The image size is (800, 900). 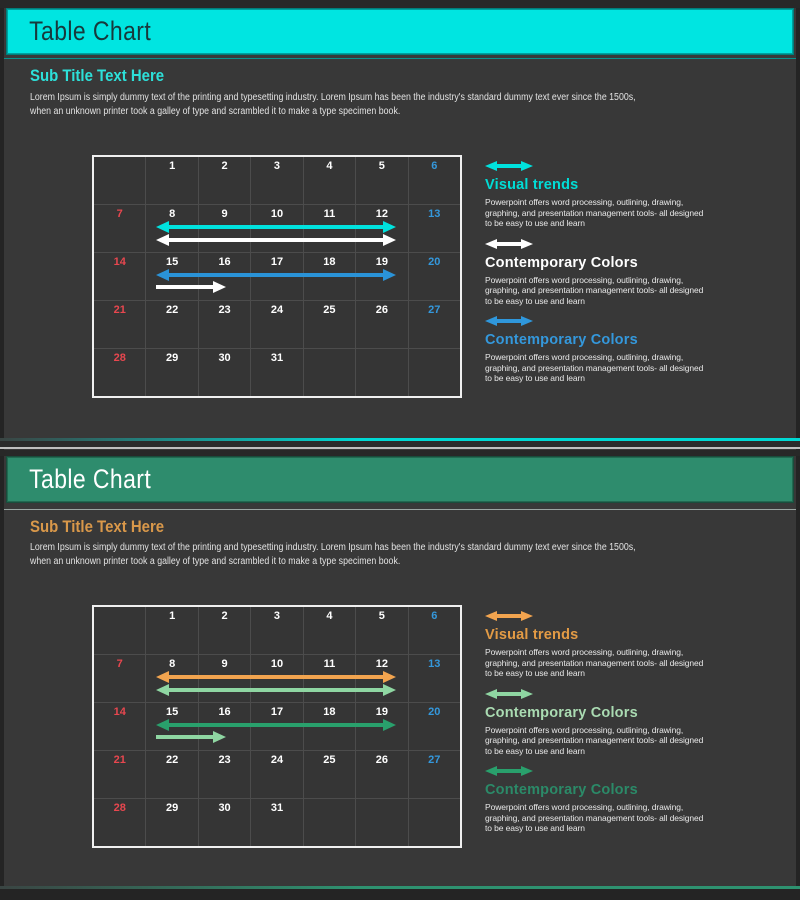 What do you see at coordinates (224, 808) in the screenshot?
I see `calendar-date: 30` at bounding box center [224, 808].